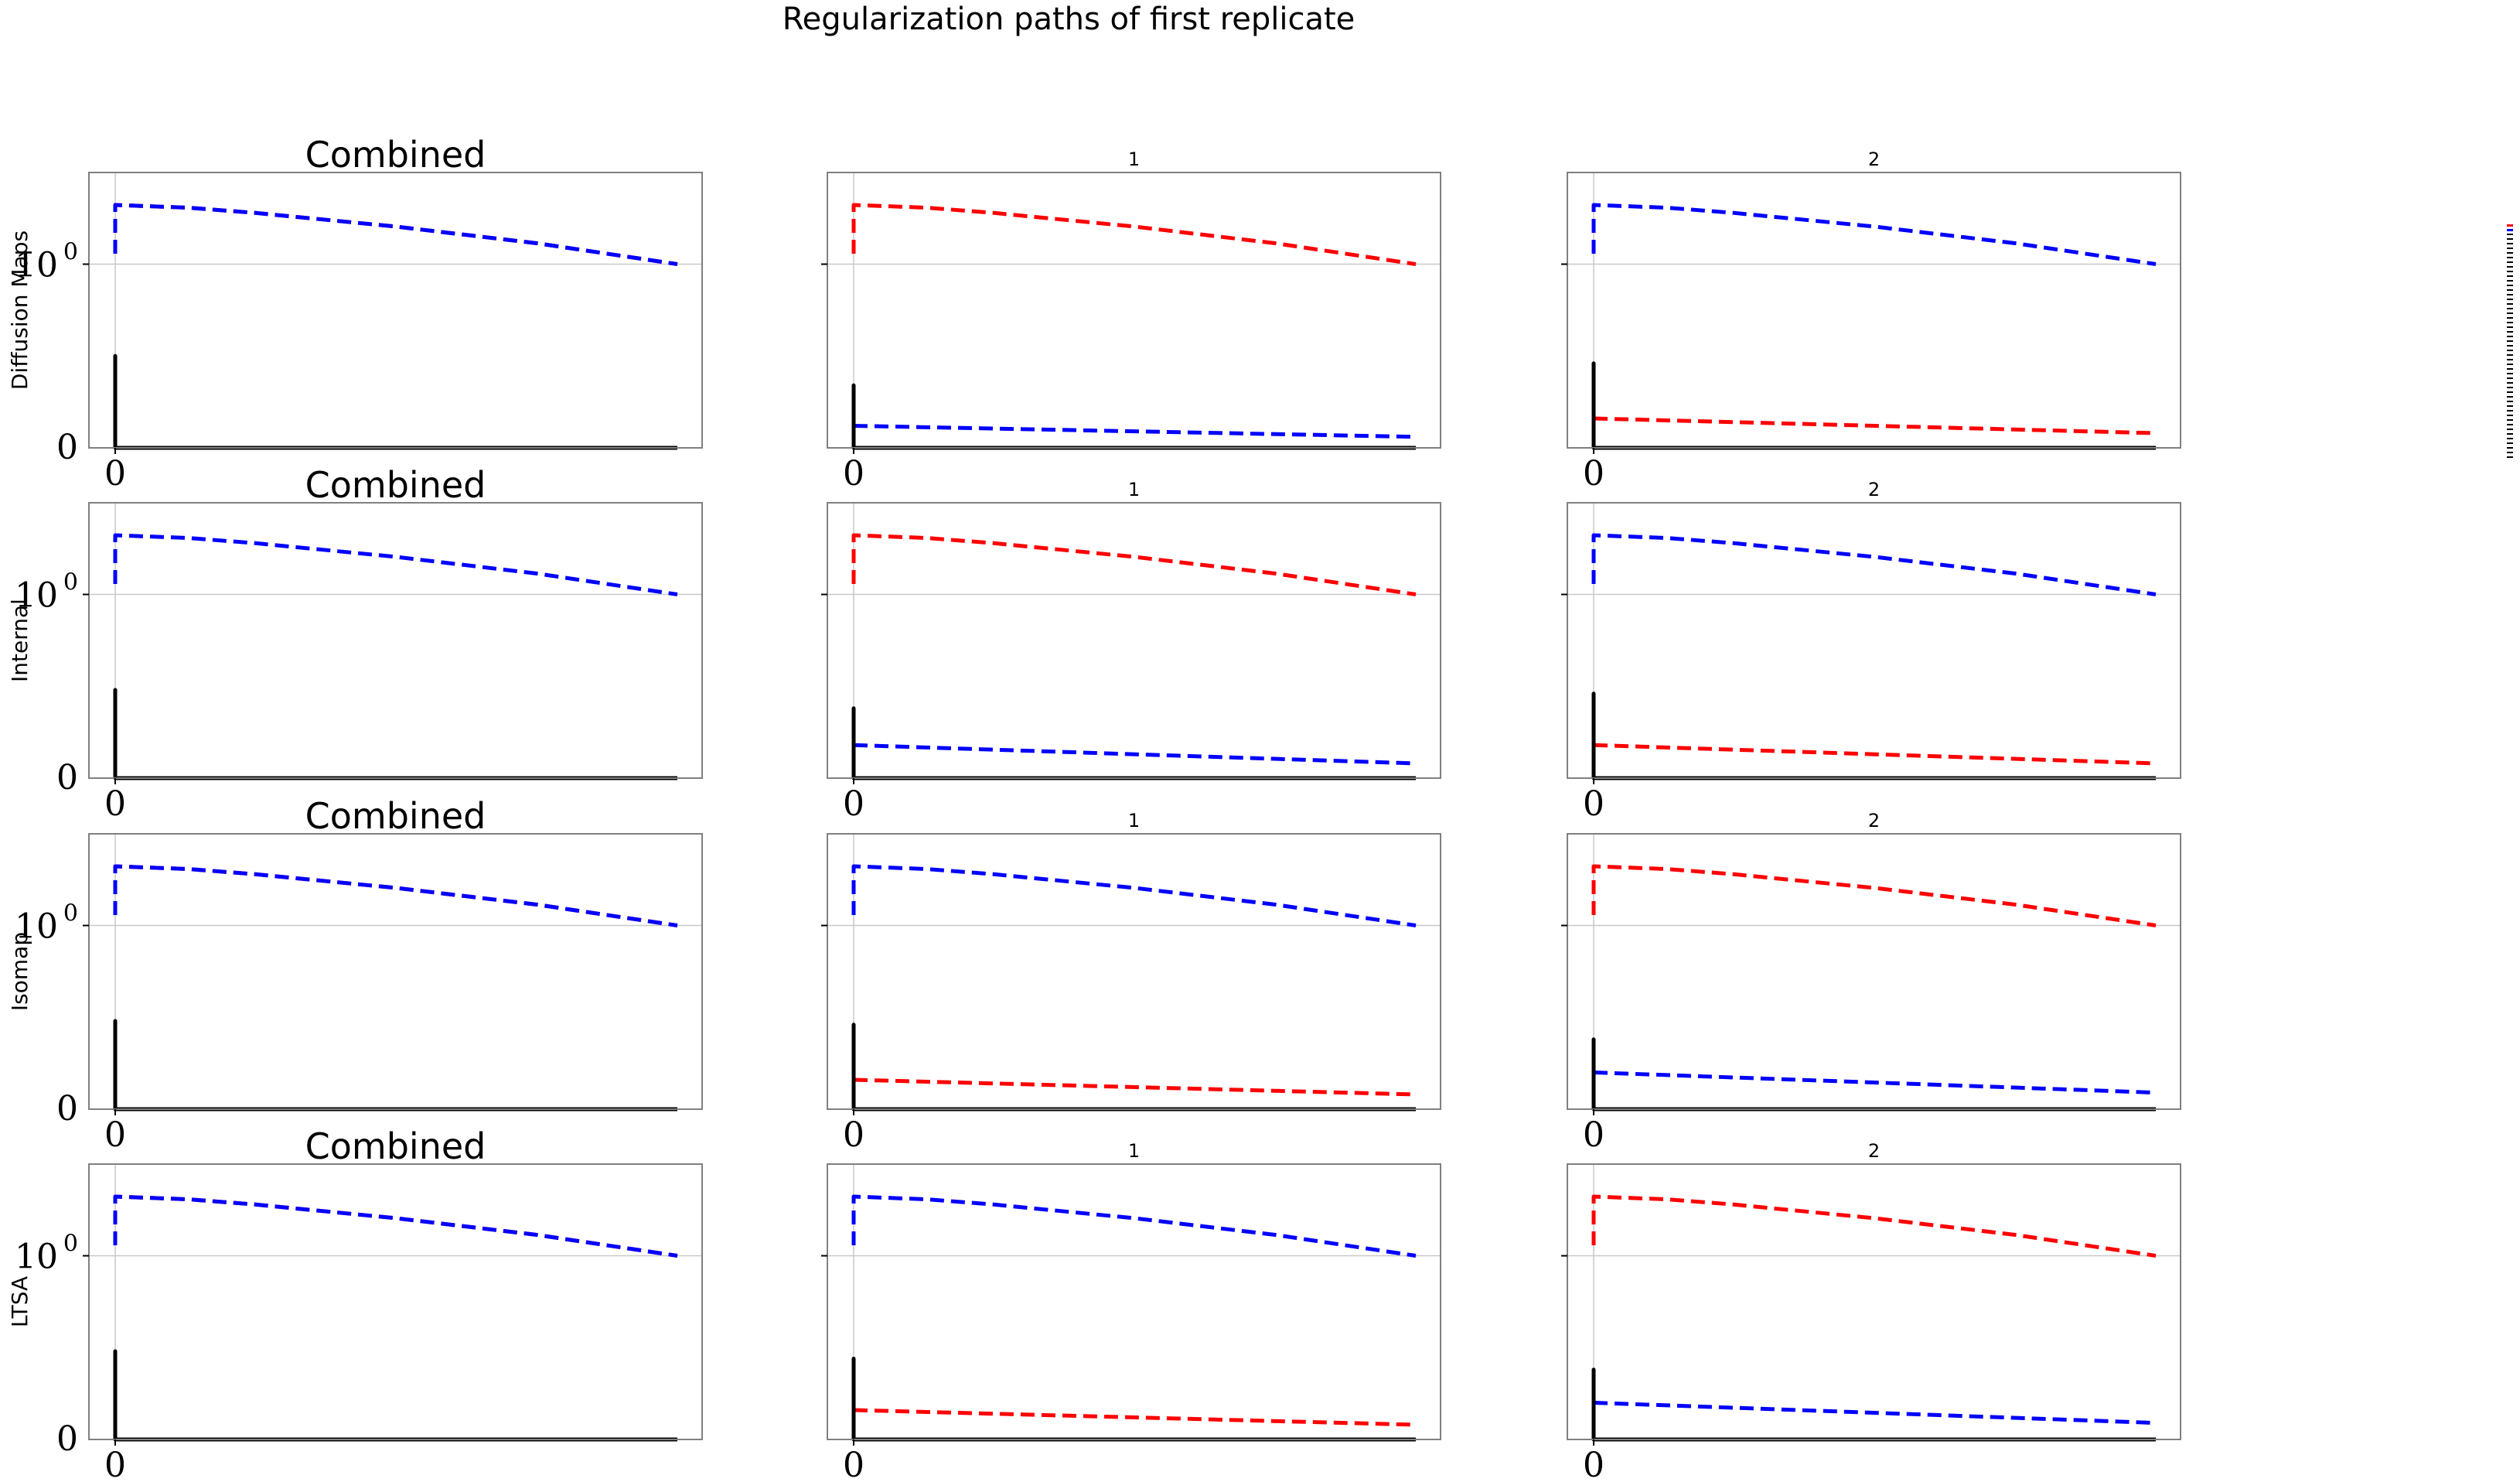  What do you see at coordinates (19, 310) in the screenshot?
I see `row-label: Diffusion Maps` at bounding box center [19, 310].